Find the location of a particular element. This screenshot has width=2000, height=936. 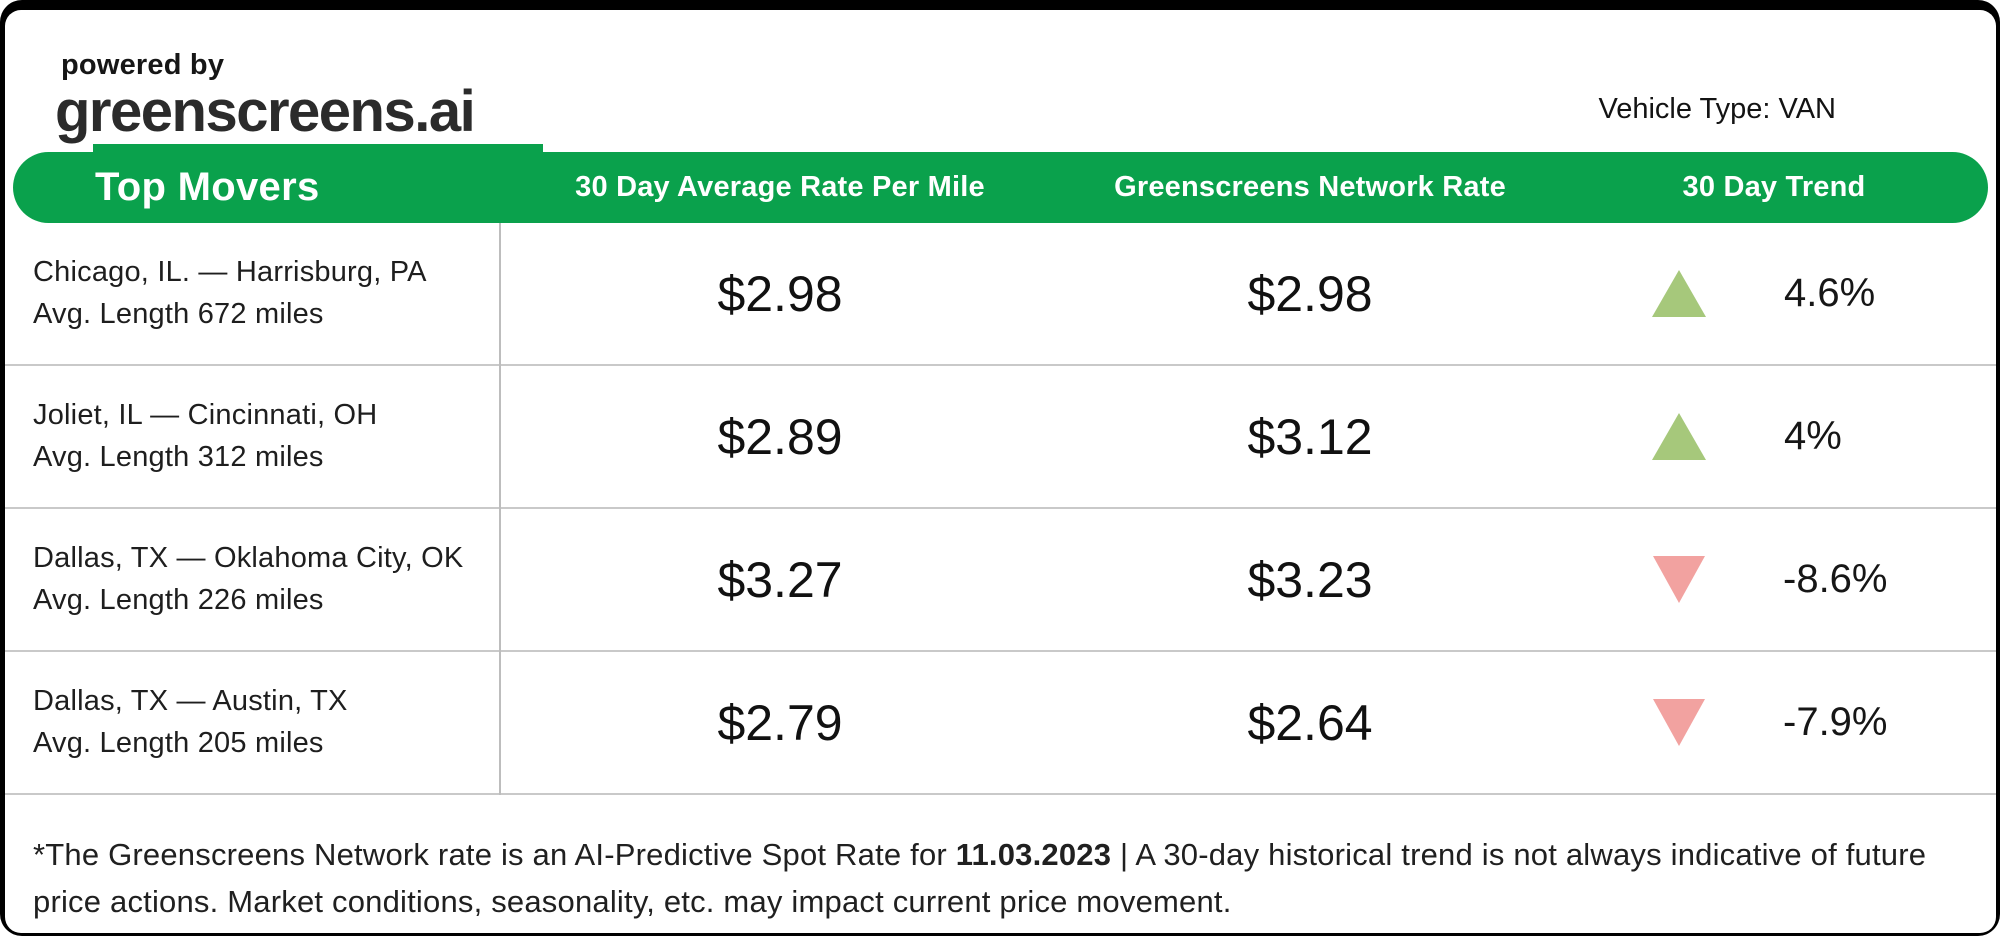

disclaimer-date: 11.03.2023 is located at coordinates (1033, 854).